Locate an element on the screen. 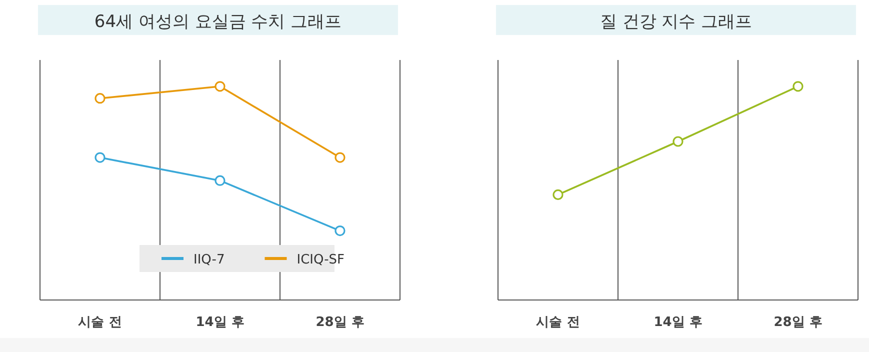 The height and width of the screenshot is (352, 869). chart-title: 질 건강 지수 그래프 is located at coordinates (676, 22).